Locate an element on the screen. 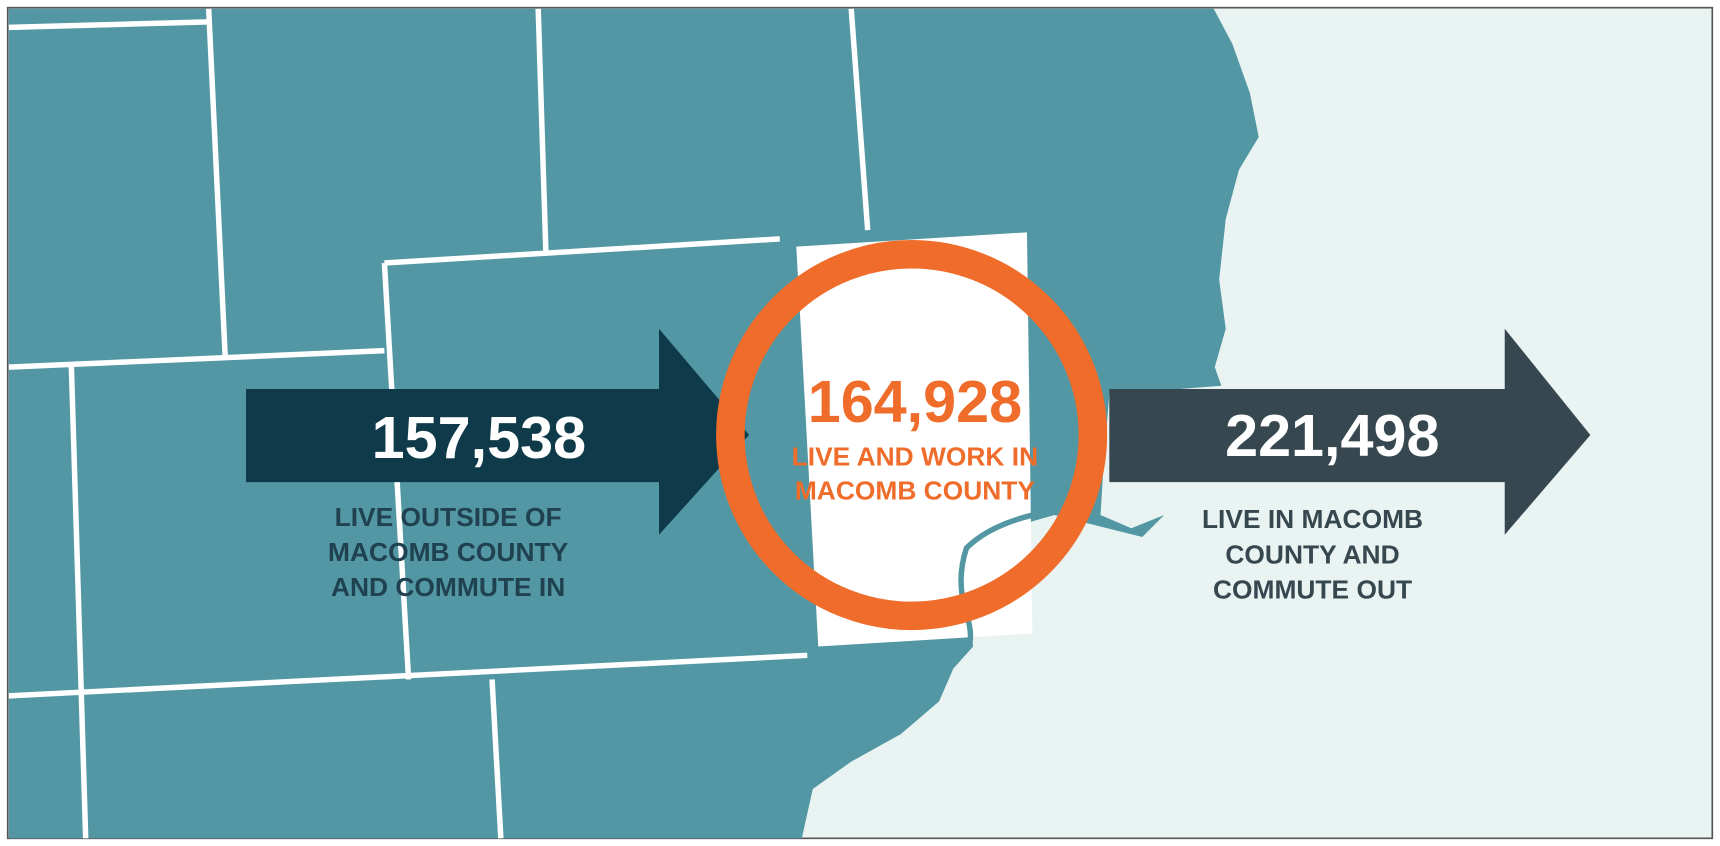 Image resolution: width=1720 pixels, height=846 pixels. commute-out-value: 221,498 is located at coordinates (1332, 435).